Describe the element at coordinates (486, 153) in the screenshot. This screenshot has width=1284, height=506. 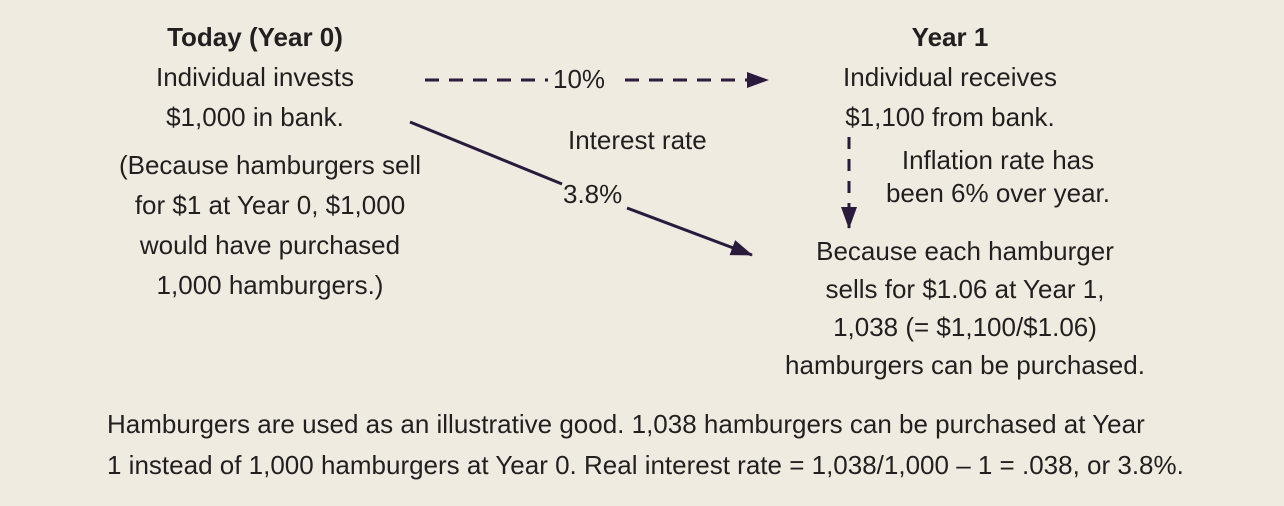
I see `real-rate-arrow-top` at that location.